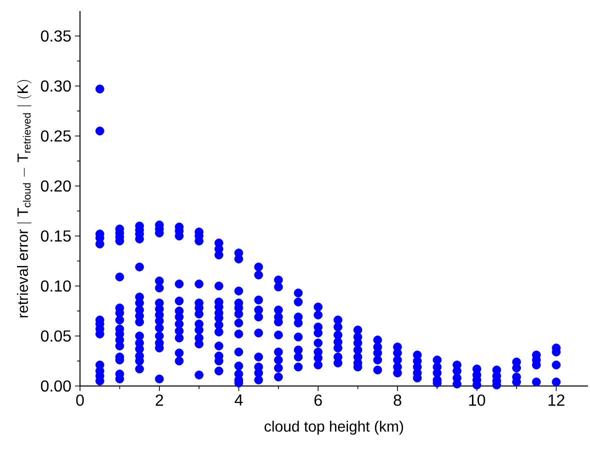  I want to click on x-tick-label: 4, so click(238, 400).